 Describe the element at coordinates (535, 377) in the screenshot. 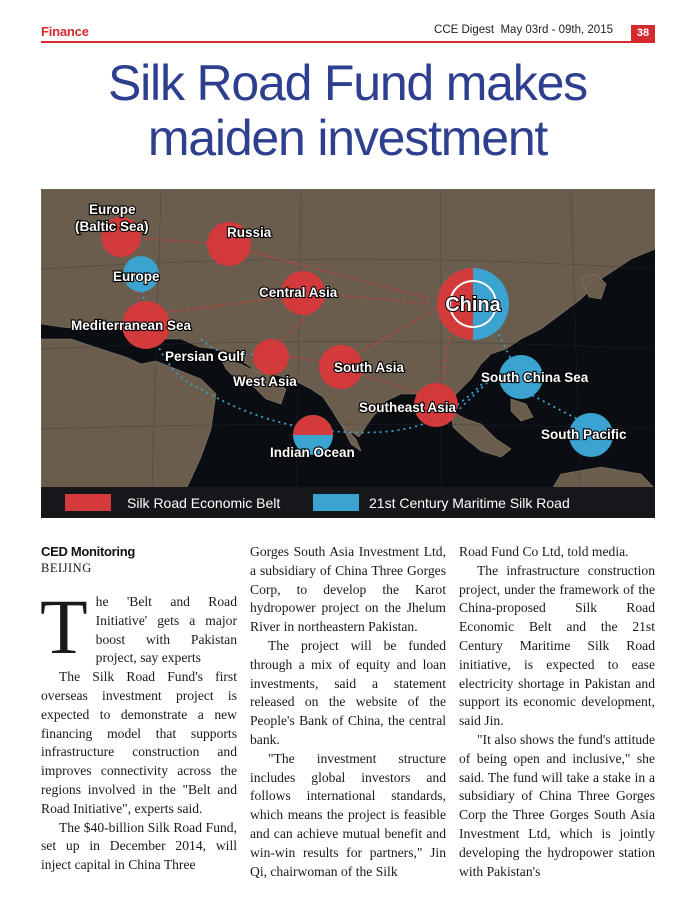

I see `label-south-china-sea: South China Sea` at that location.